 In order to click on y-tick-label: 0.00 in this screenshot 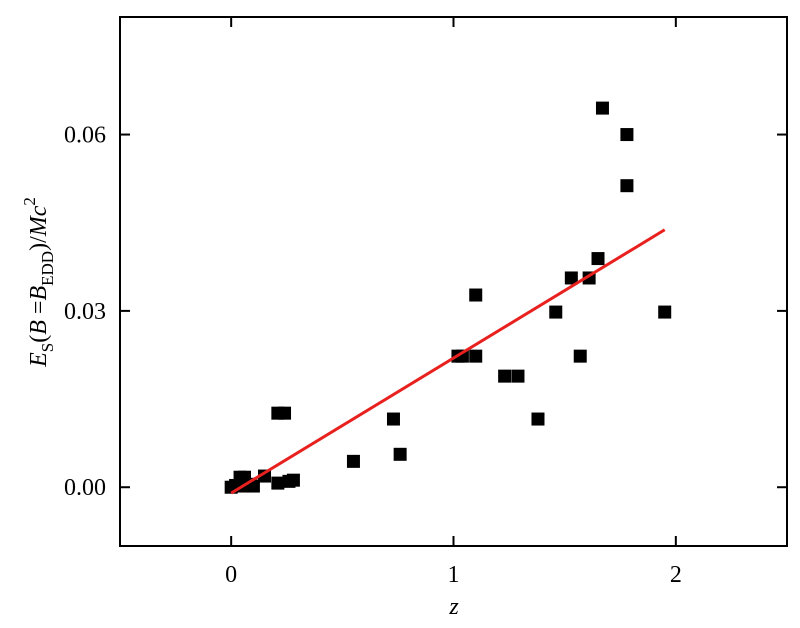, I will do `click(85, 488)`.